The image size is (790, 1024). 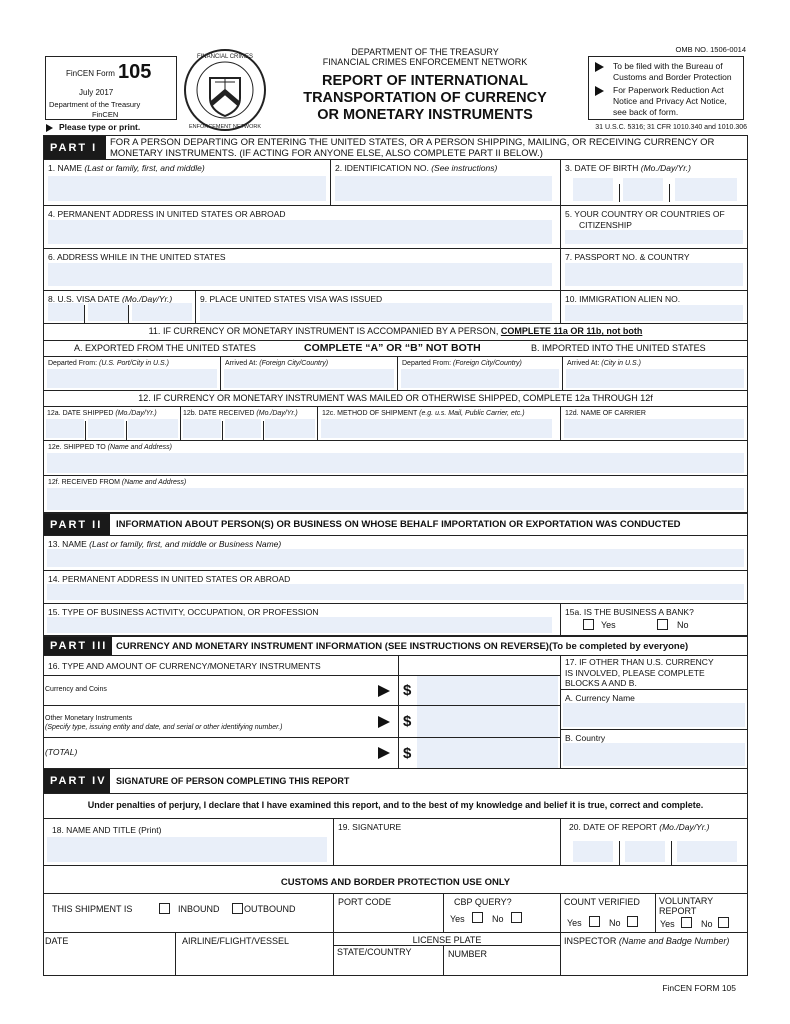 What do you see at coordinates (654, 709) in the screenshot?
I see `currency-name-field: A. Currency Name` at bounding box center [654, 709].